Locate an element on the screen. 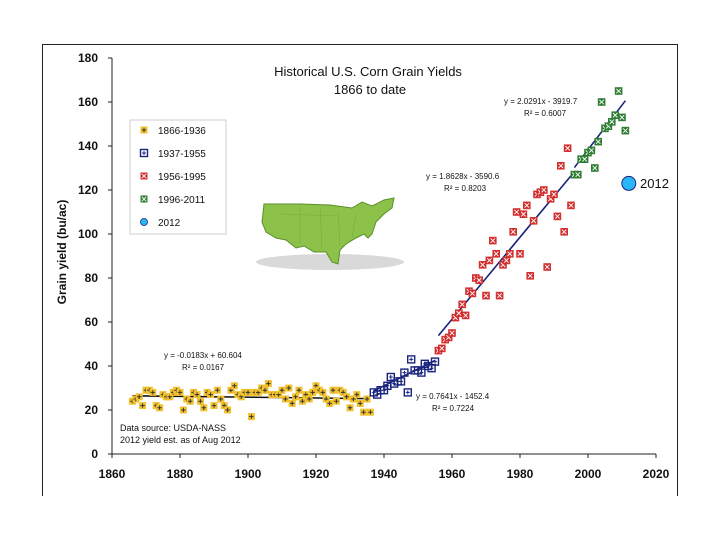  x-tick-label: 1940 is located at coordinates (384, 474).